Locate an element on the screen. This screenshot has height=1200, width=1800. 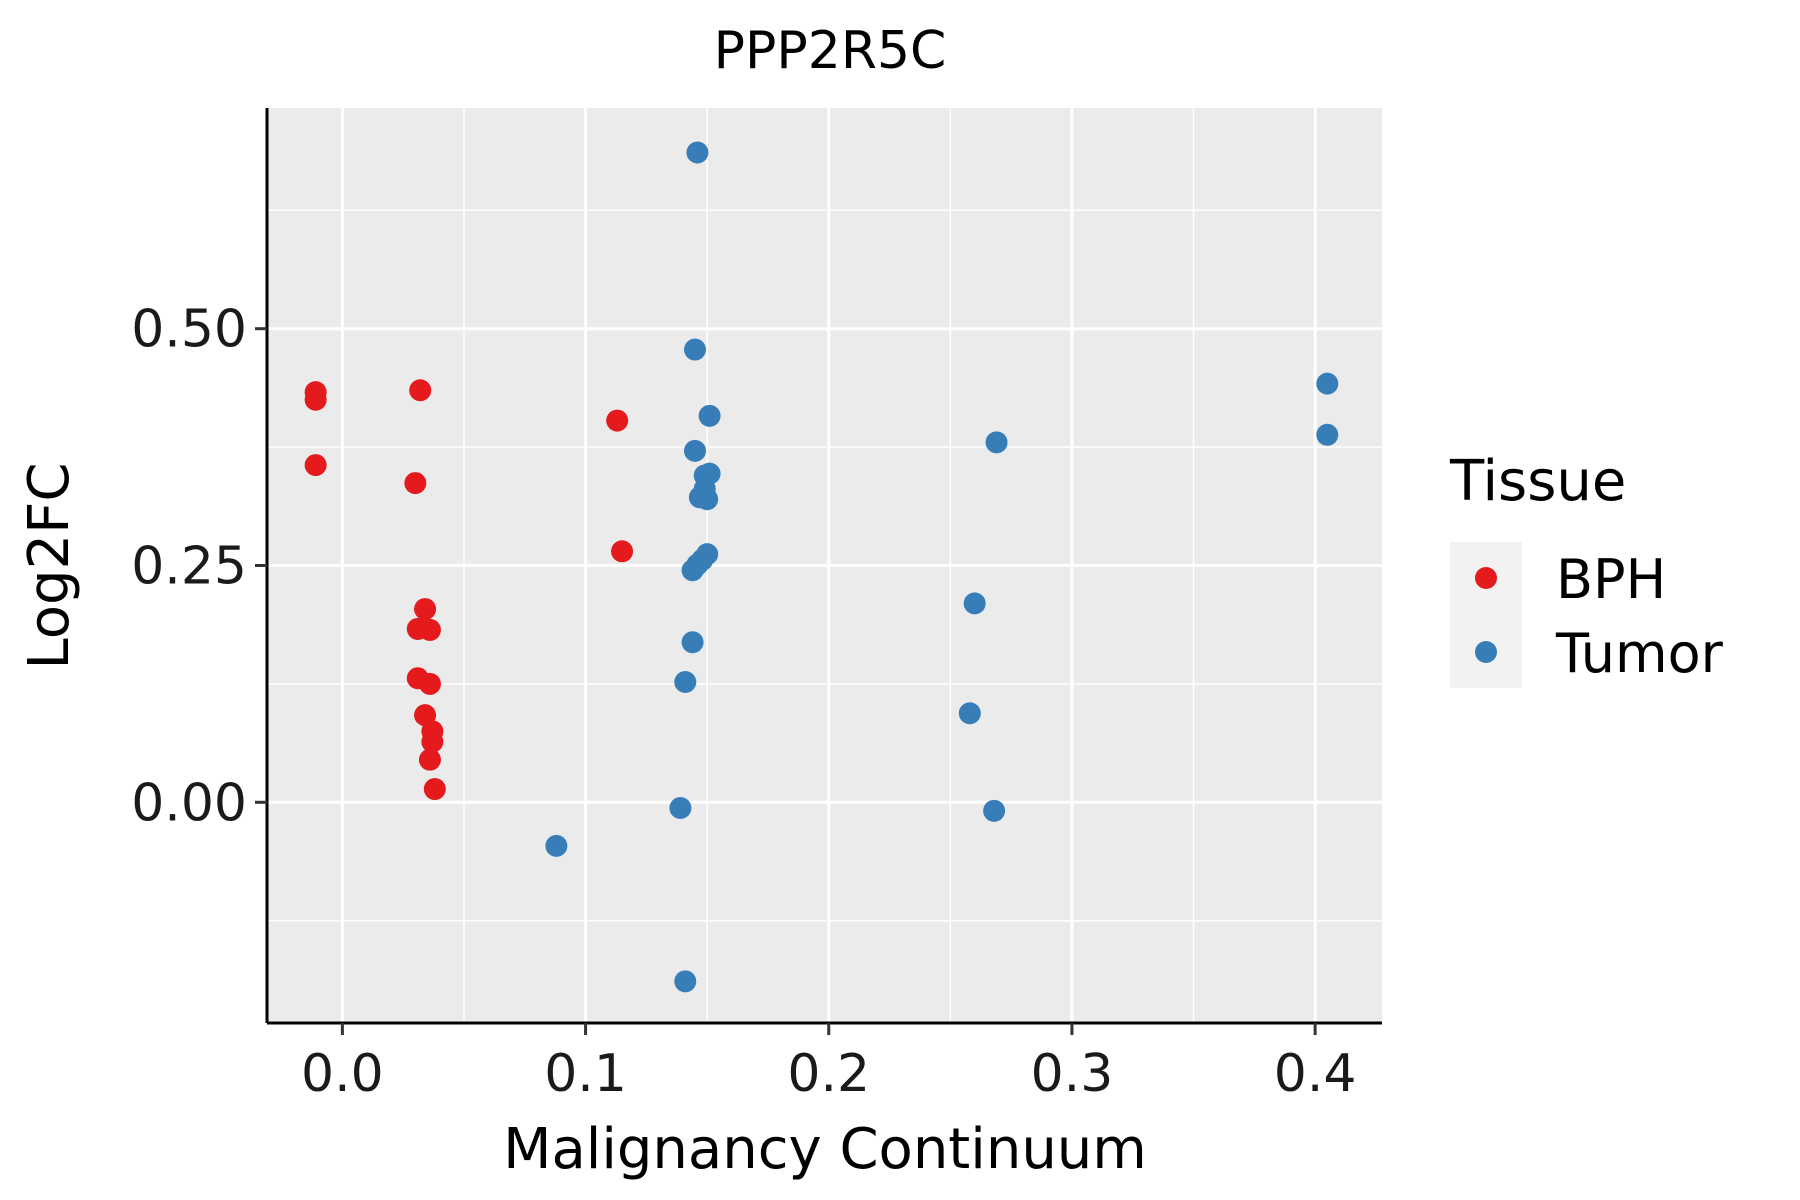
x-tick-label-0: 0.0 is located at coordinates (342, 1074).